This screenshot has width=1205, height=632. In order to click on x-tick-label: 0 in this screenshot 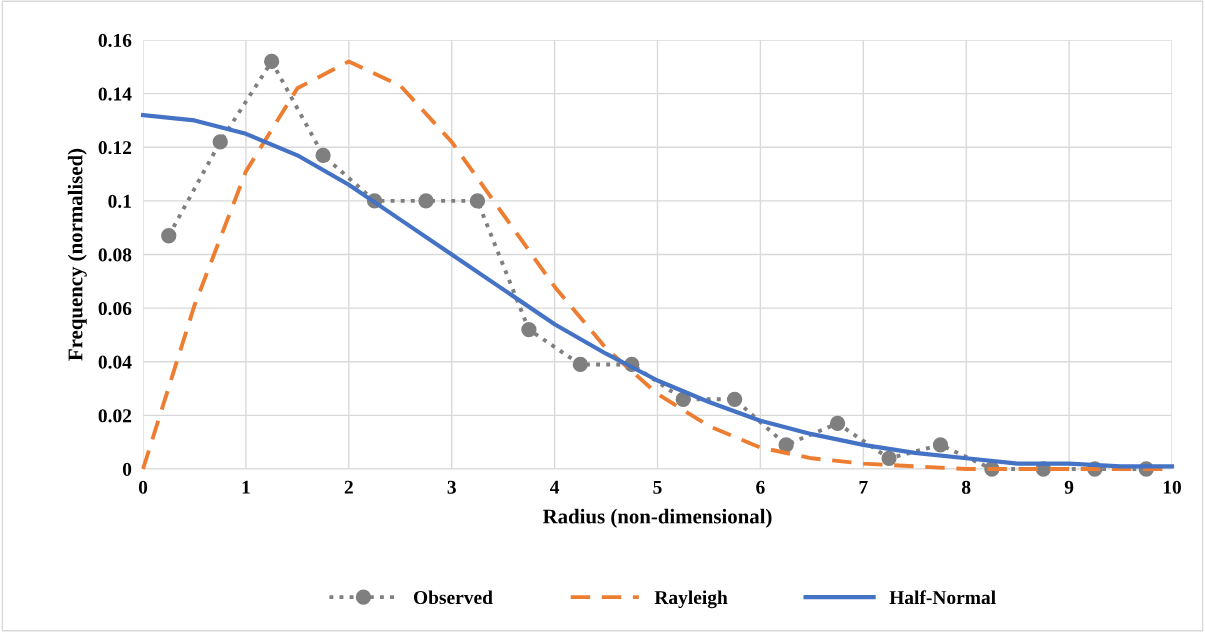, I will do `click(143, 487)`.